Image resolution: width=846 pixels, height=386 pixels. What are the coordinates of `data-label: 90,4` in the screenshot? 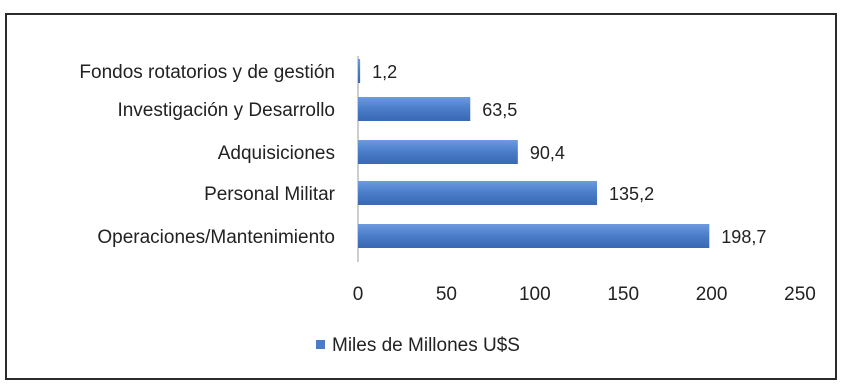 It's located at (547, 153).